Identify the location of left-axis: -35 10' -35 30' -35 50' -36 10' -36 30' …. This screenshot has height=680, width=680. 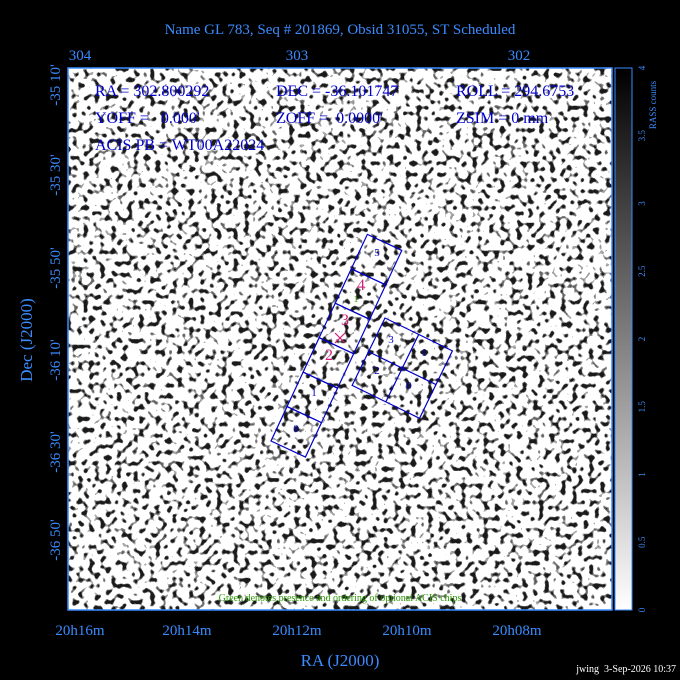
(40, 312).